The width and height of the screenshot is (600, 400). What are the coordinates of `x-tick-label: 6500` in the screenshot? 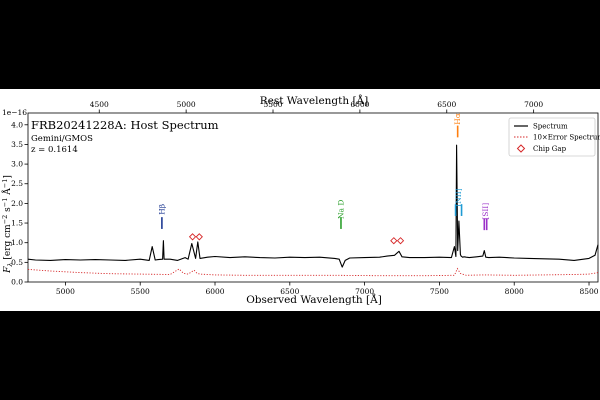 It's located at (289, 291).